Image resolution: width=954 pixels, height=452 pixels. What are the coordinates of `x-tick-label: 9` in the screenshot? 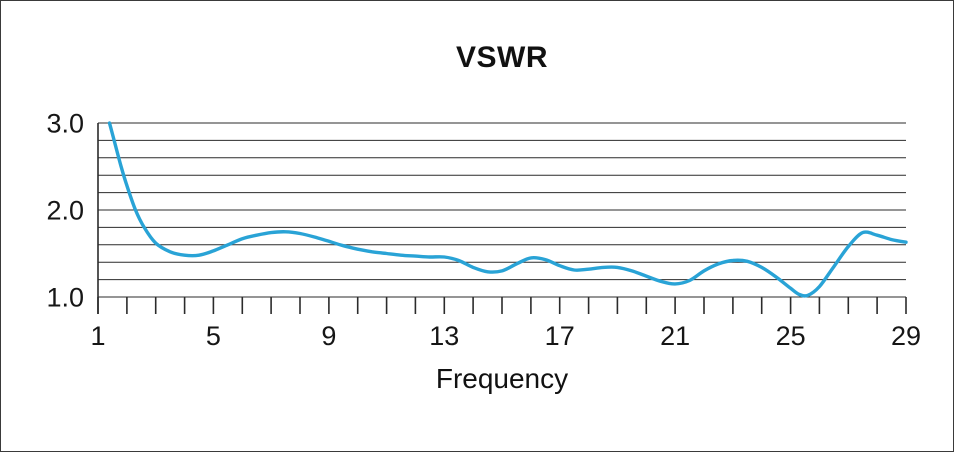 It's located at (328, 336).